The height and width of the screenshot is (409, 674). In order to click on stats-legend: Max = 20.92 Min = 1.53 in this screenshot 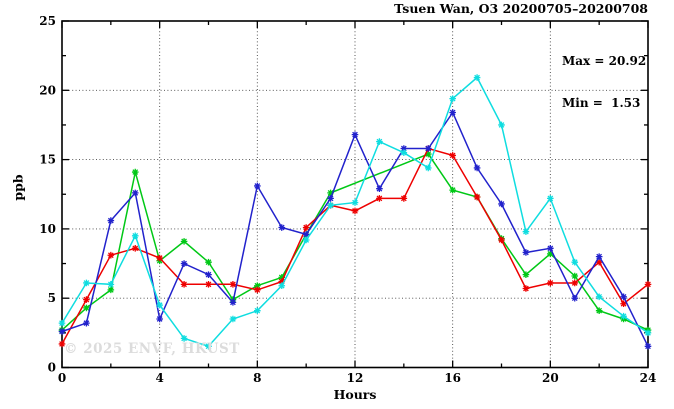, I will do `click(604, 82)`.